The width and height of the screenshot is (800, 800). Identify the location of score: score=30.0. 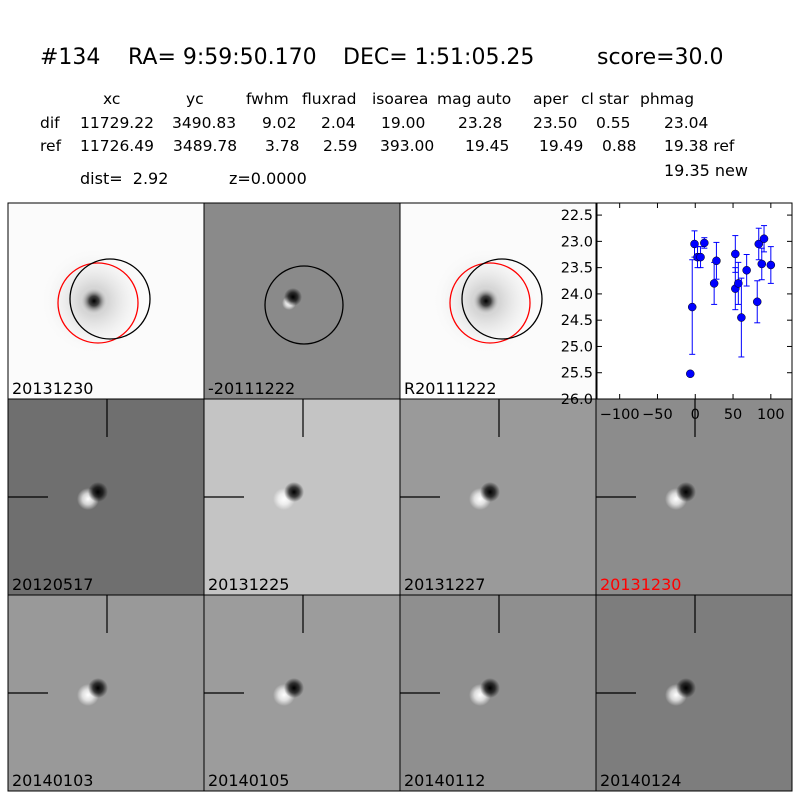
(660, 57).